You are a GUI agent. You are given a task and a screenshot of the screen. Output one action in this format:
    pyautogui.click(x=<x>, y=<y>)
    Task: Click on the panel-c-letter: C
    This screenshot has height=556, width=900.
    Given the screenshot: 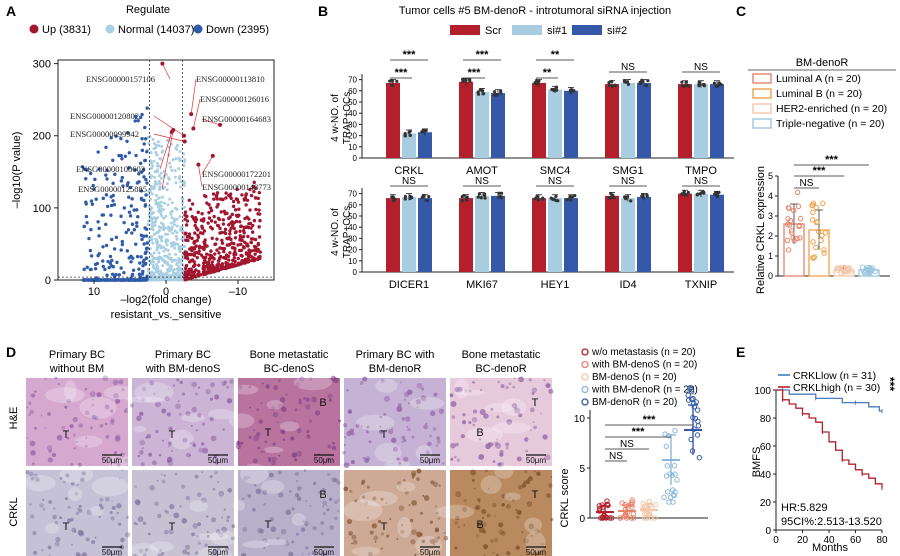 What is the action you would take?
    pyautogui.click(x=741, y=11)
    